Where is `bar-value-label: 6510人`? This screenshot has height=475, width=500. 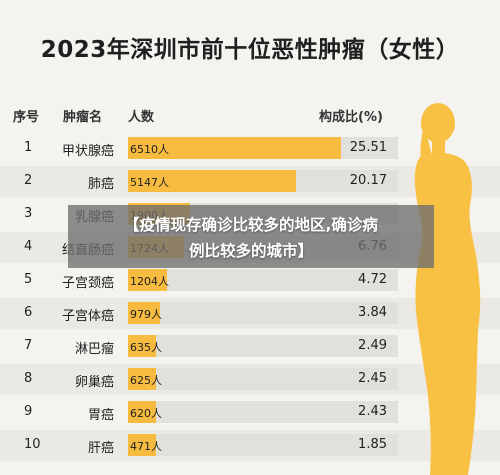 bar-value-label: 6510人 is located at coordinates (149, 149).